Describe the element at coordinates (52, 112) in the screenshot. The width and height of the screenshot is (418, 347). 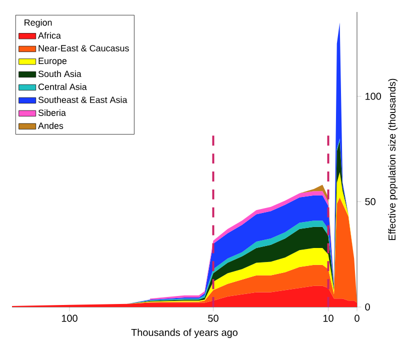
I see `legend-label: Siberia` at that location.